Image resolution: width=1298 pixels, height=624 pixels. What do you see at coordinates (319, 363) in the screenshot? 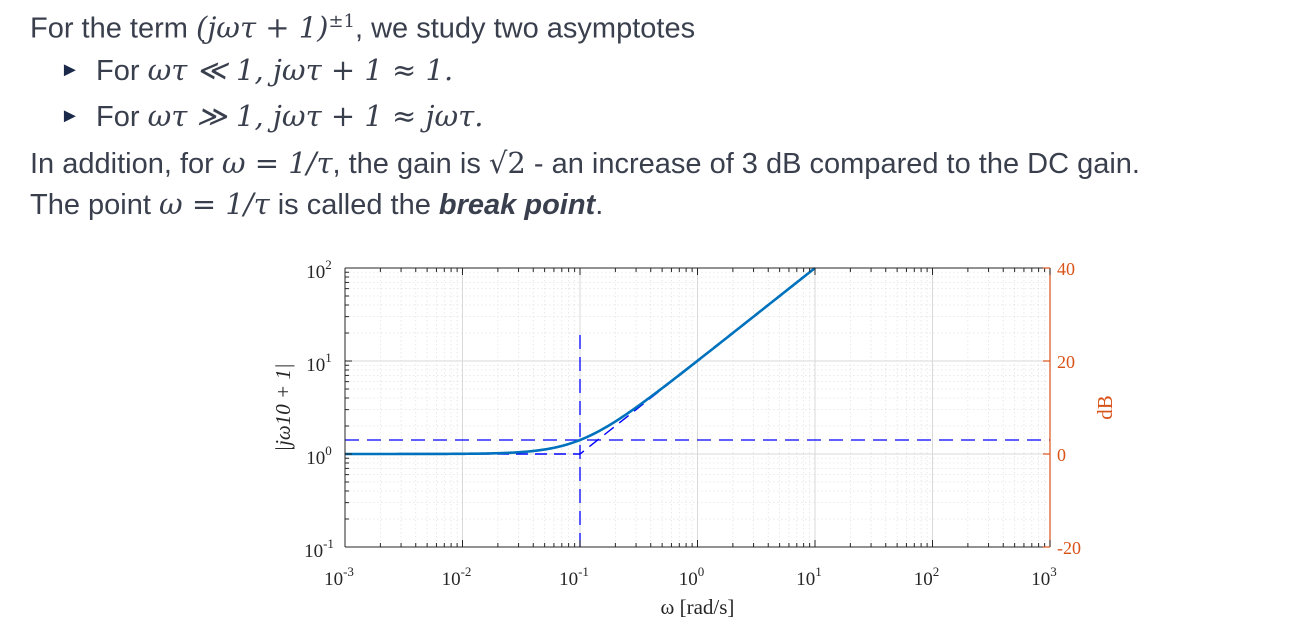
I see `y-tick-label: 10¹` at bounding box center [319, 363].